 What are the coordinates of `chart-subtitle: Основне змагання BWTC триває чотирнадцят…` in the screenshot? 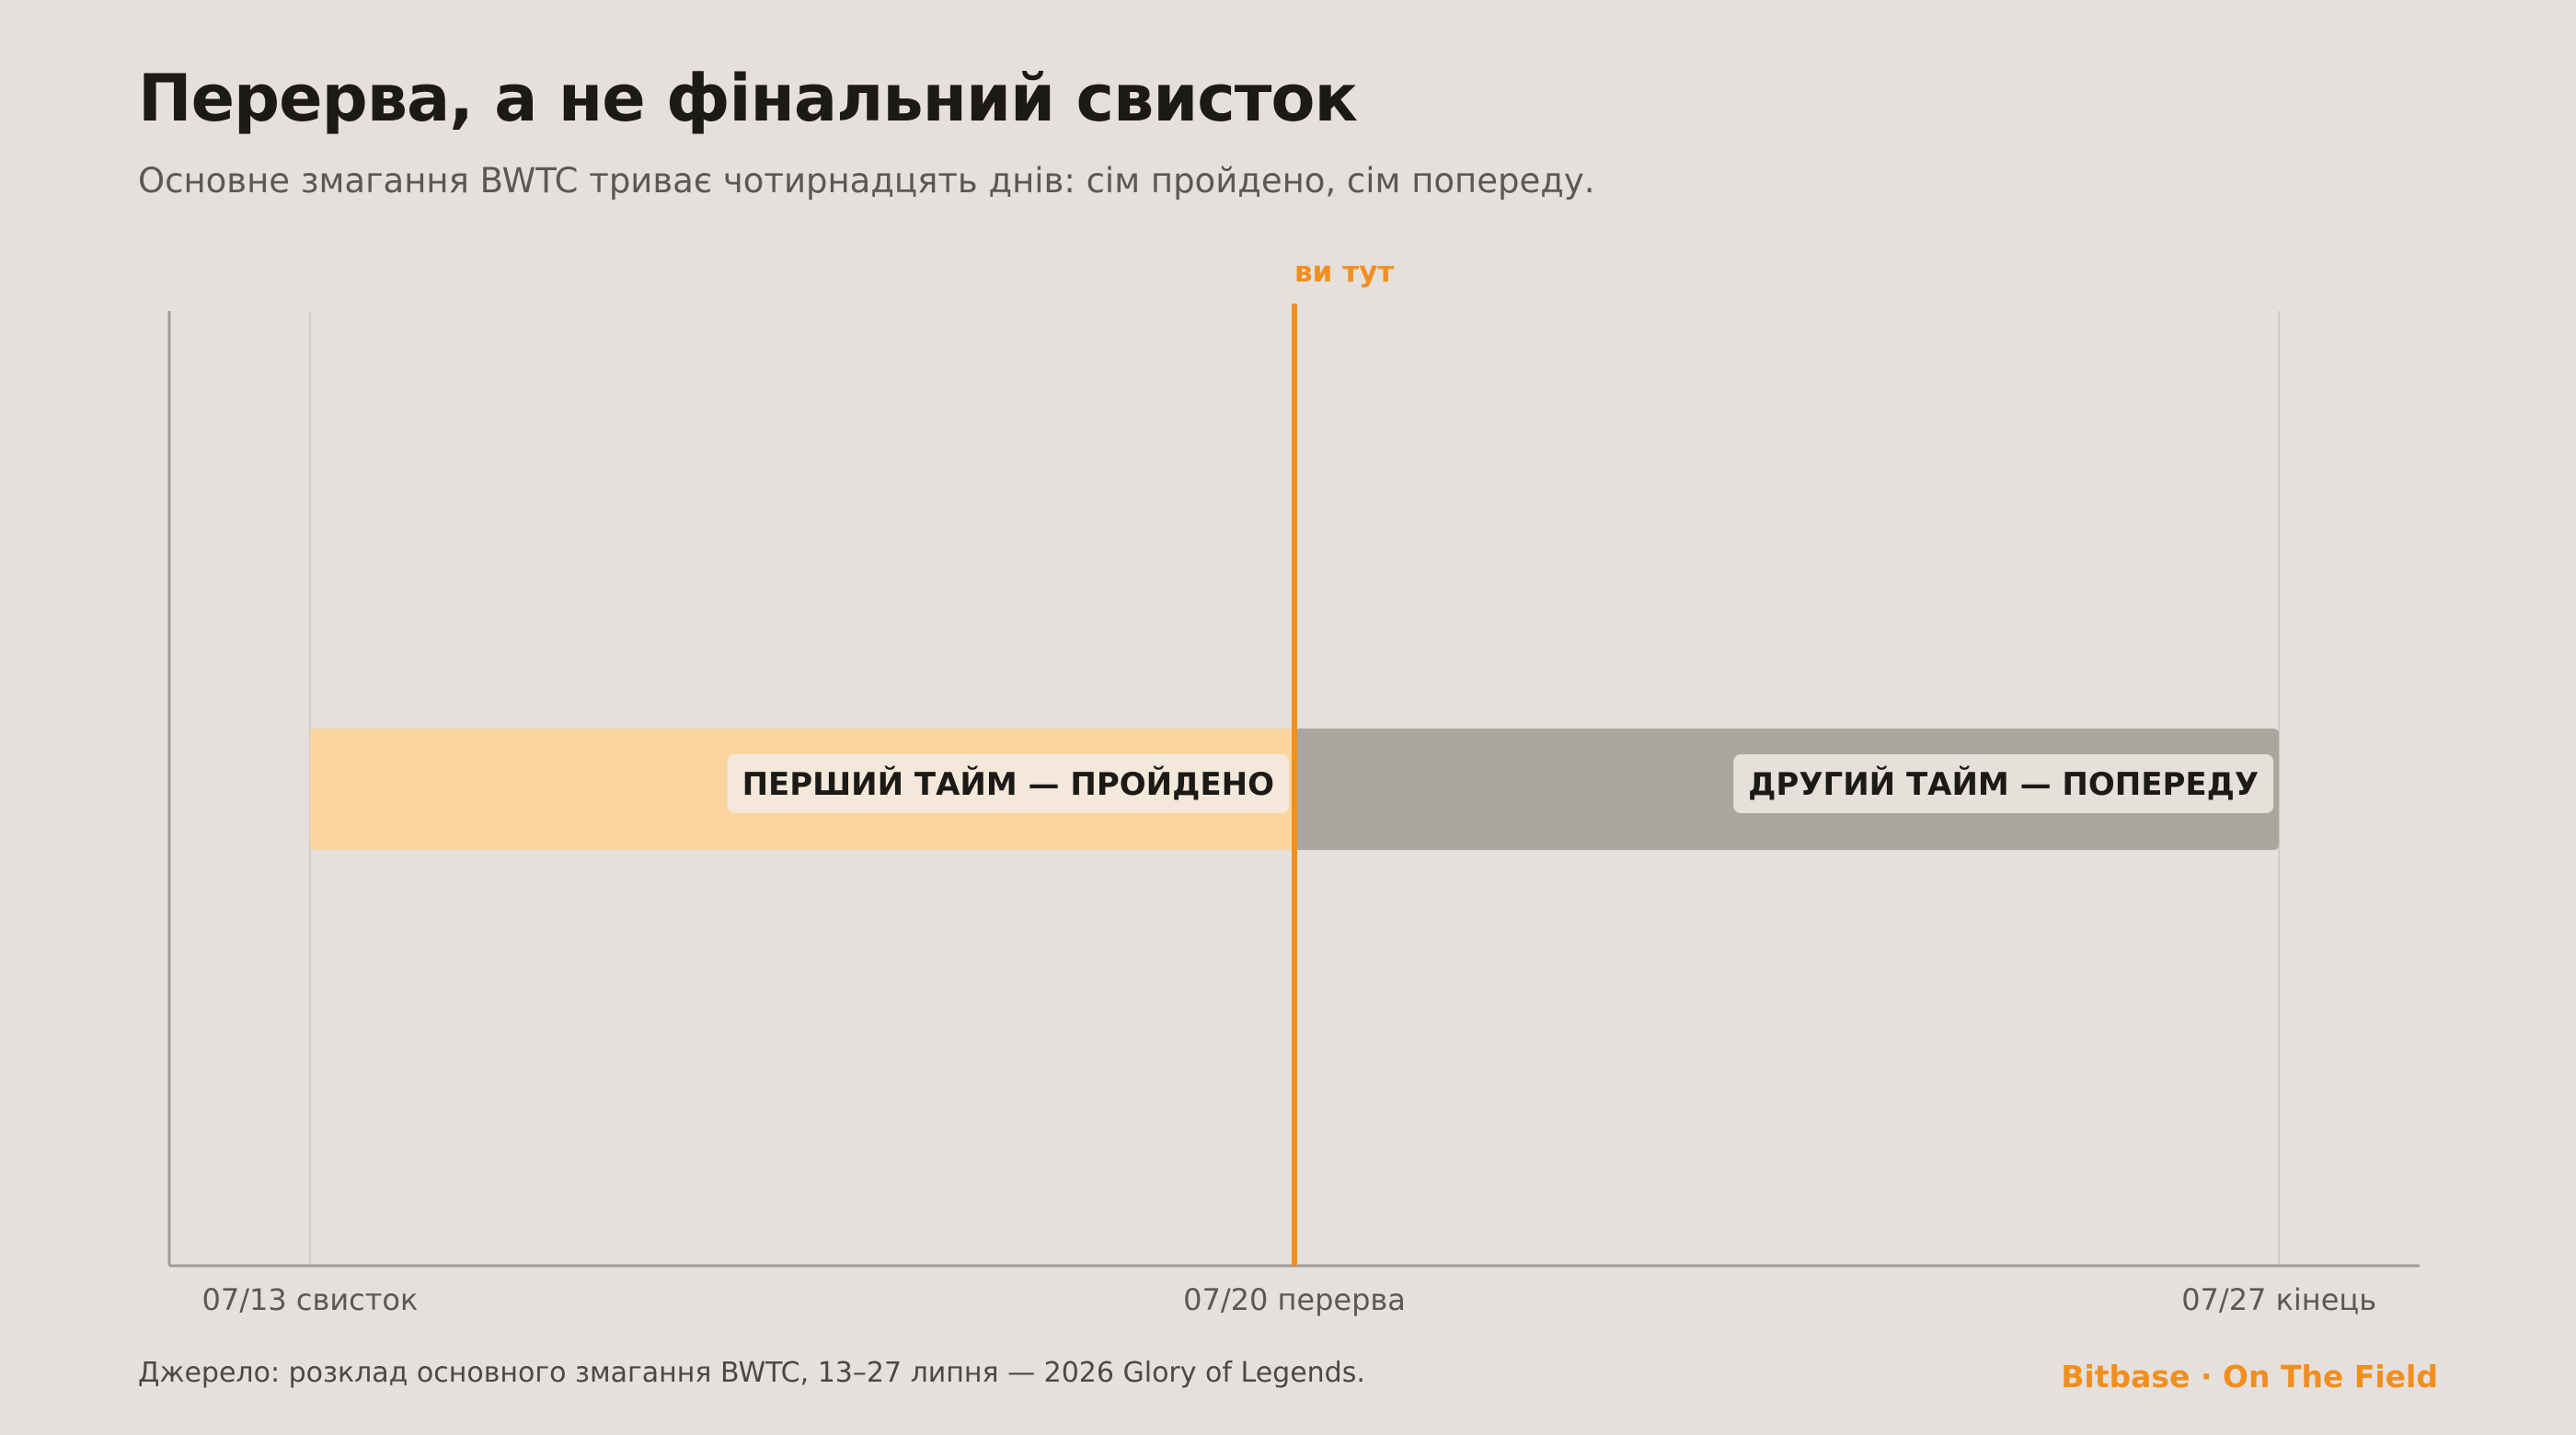 It's located at (866, 181).